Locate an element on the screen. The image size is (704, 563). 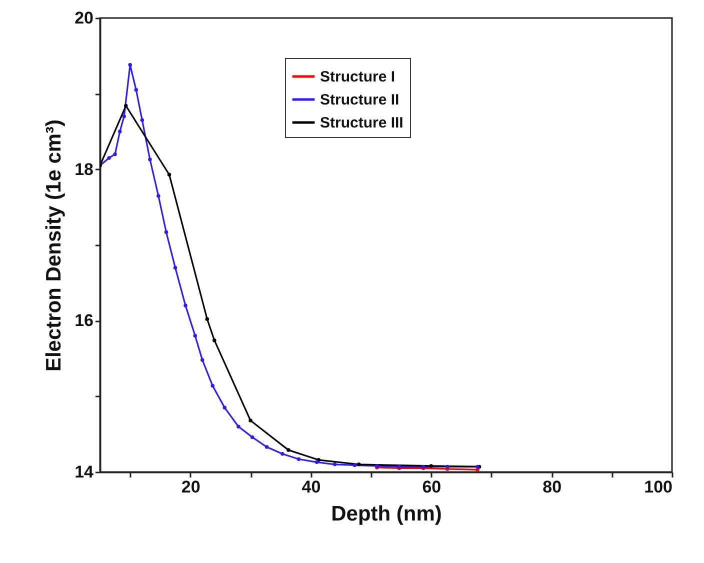
legend-label: Structure II is located at coordinates (360, 100).